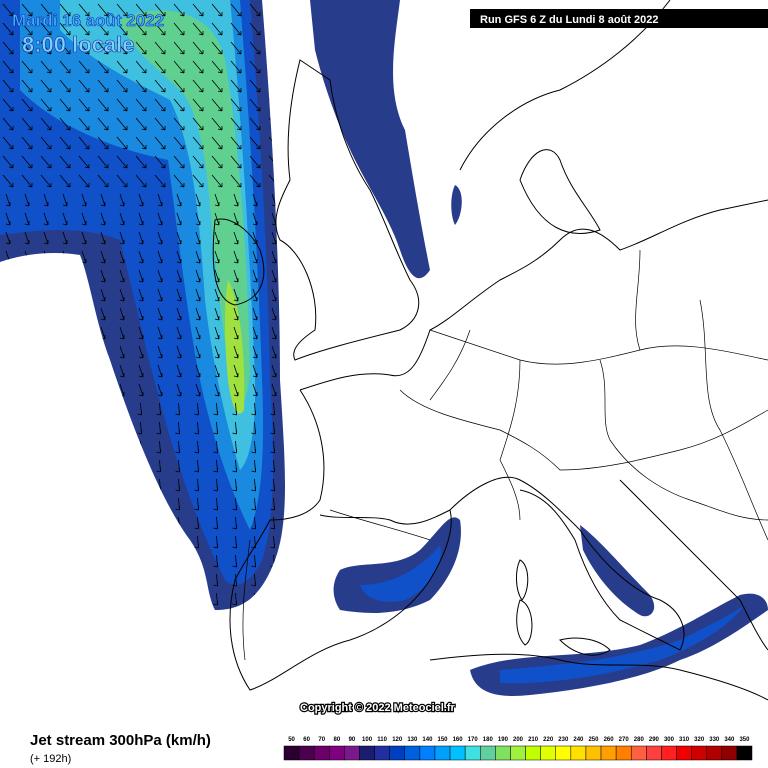  What do you see at coordinates (729, 740) in the screenshot?
I see `legend-label: 340` at bounding box center [729, 740].